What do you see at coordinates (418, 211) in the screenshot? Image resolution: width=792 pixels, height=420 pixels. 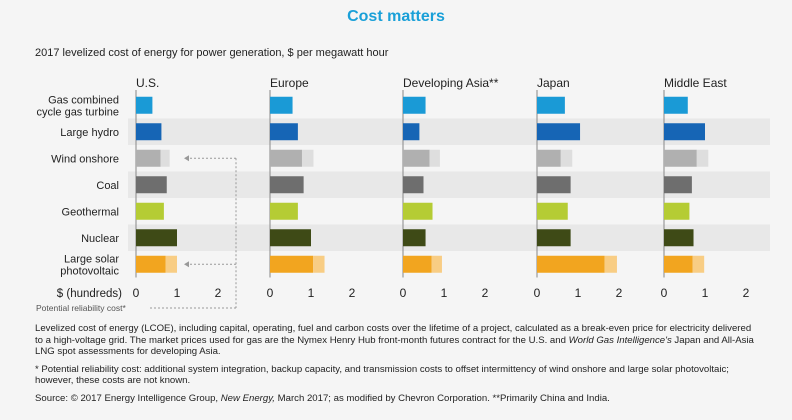 I see `bar-developing-asia-geothermal` at bounding box center [418, 211].